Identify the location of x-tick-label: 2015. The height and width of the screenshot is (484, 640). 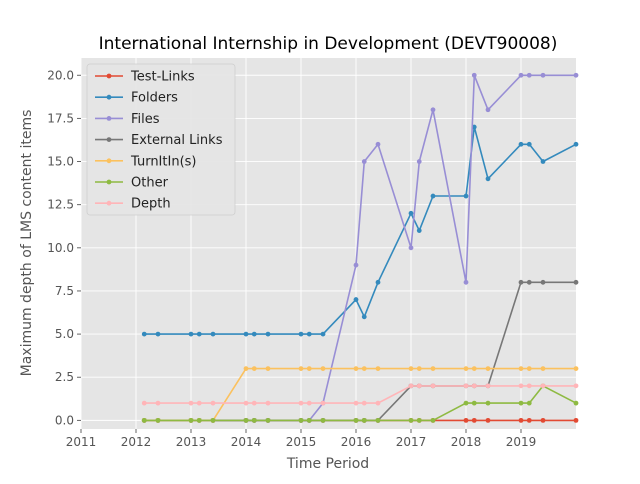
(301, 442).